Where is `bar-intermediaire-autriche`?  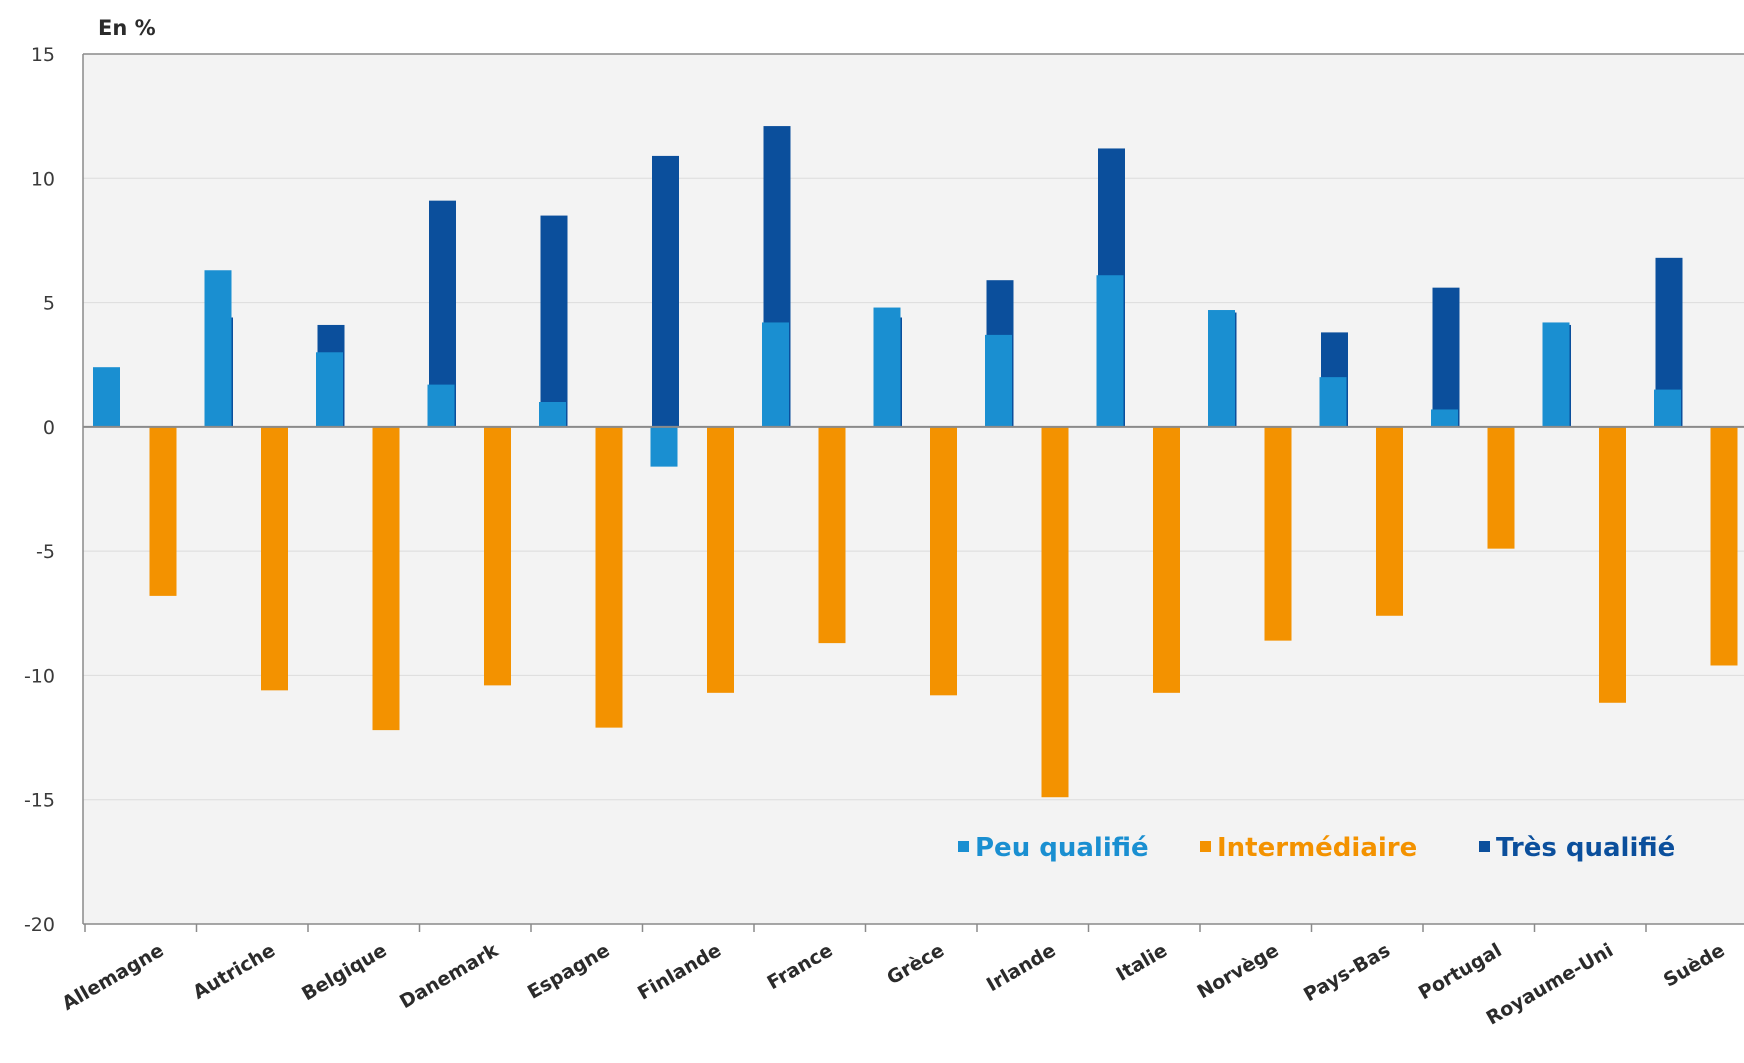
bar-intermediaire-autriche is located at coordinates (274, 558).